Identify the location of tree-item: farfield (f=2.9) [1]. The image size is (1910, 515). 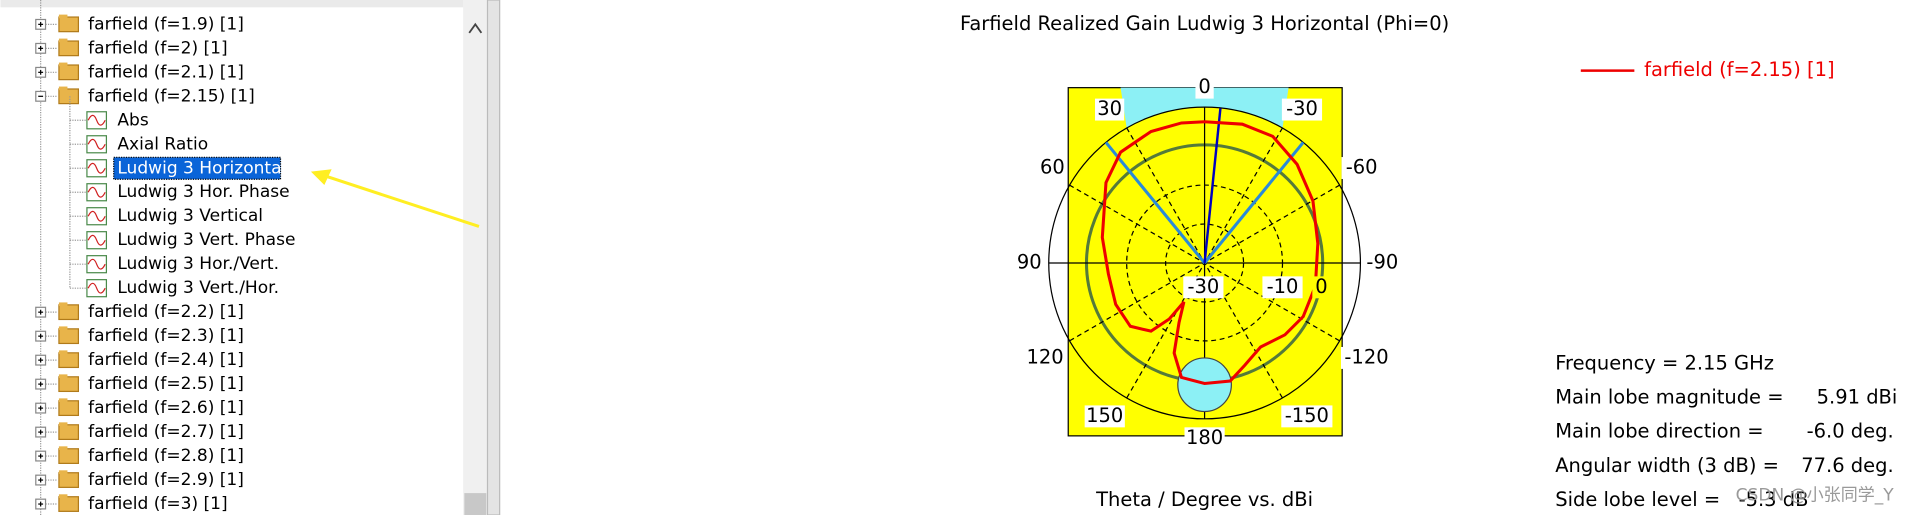
(166, 480).